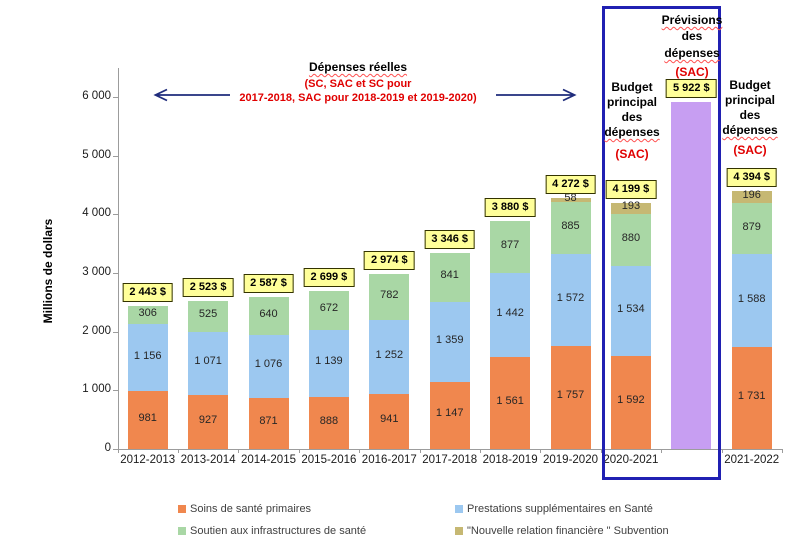 This screenshot has width=789, height=555. I want to click on bar-segment-value: 525, so click(208, 314).